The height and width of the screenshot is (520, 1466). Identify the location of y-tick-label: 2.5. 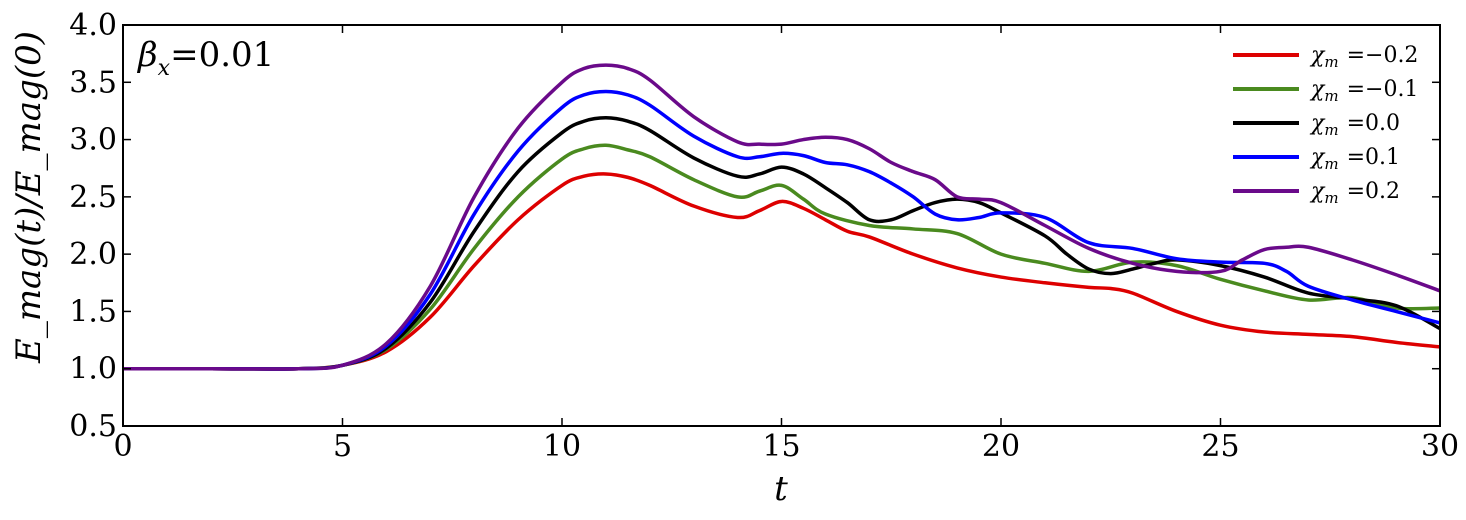
(93, 197).